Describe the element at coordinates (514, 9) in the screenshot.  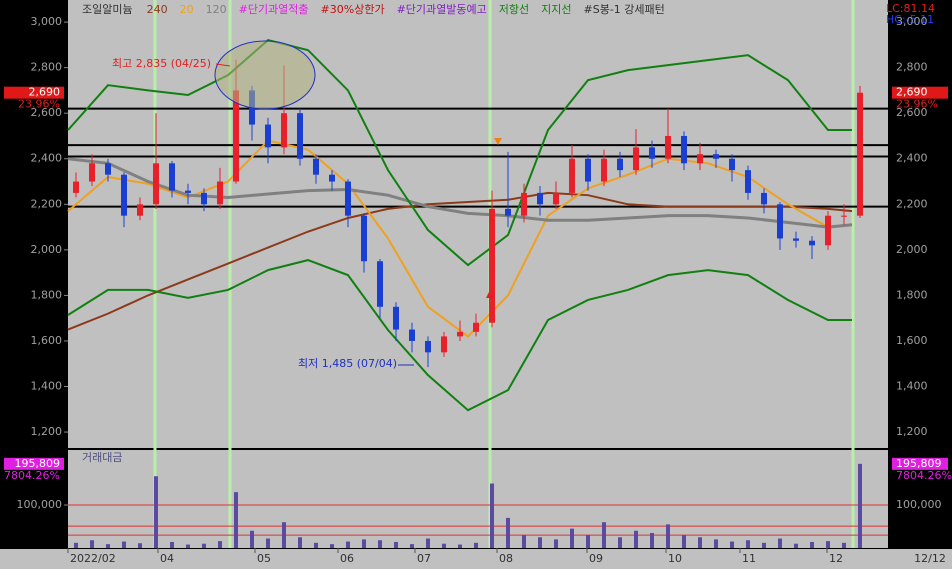
I see `indicator-legend: 저항선` at that location.